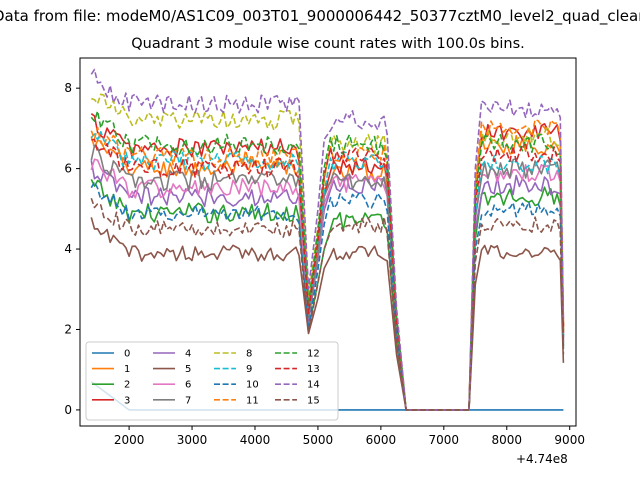 Image resolution: width=640 pixels, height=480 pixels. What do you see at coordinates (68, 169) in the screenshot?
I see `y-tick-label: 6` at bounding box center [68, 169].